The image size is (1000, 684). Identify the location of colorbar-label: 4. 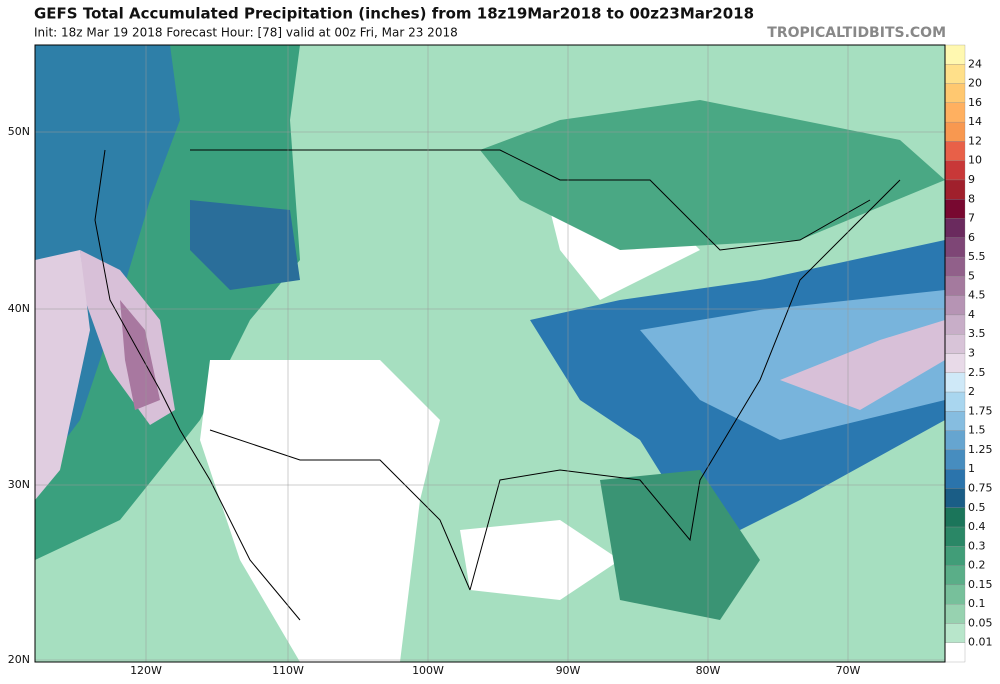
(971, 314).